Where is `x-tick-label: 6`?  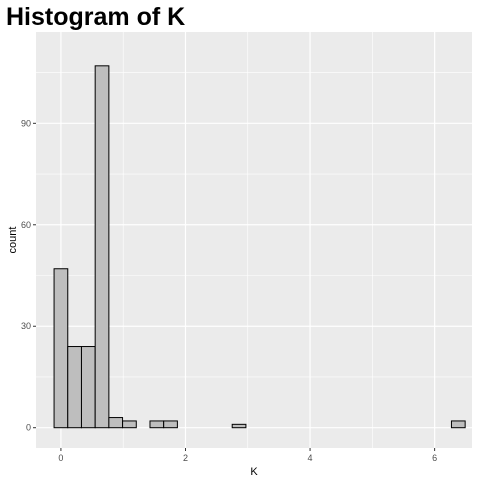 x-tick-label: 6 is located at coordinates (434, 458).